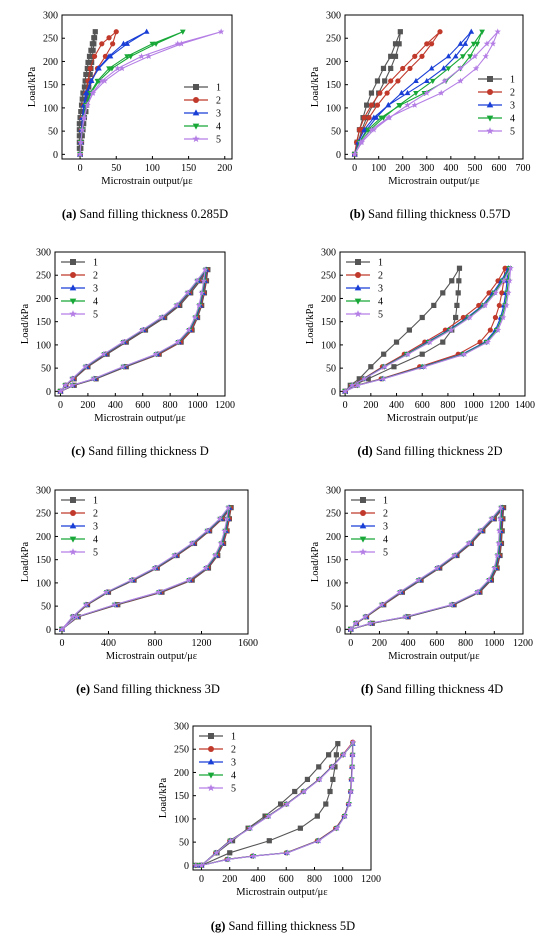 The height and width of the screenshot is (943, 550). What do you see at coordinates (32, 87) in the screenshot?
I see `y-axis-label: Load/kPa` at bounding box center [32, 87].